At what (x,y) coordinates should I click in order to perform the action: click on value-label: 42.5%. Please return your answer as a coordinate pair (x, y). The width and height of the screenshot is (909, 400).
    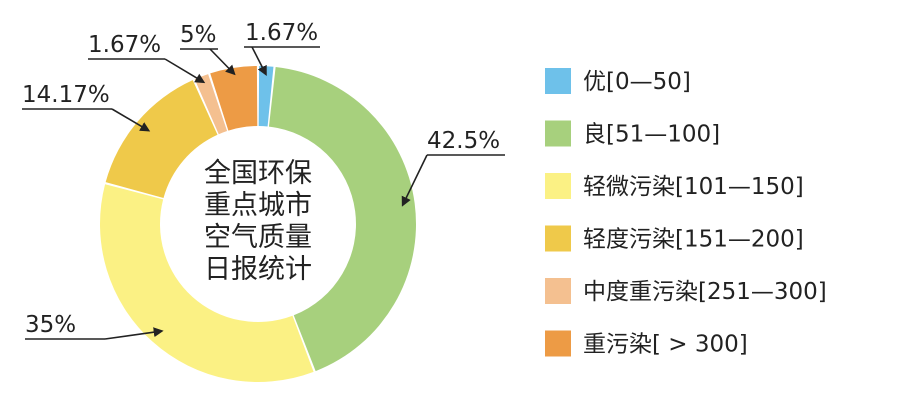
    Looking at the image, I should click on (463, 141).